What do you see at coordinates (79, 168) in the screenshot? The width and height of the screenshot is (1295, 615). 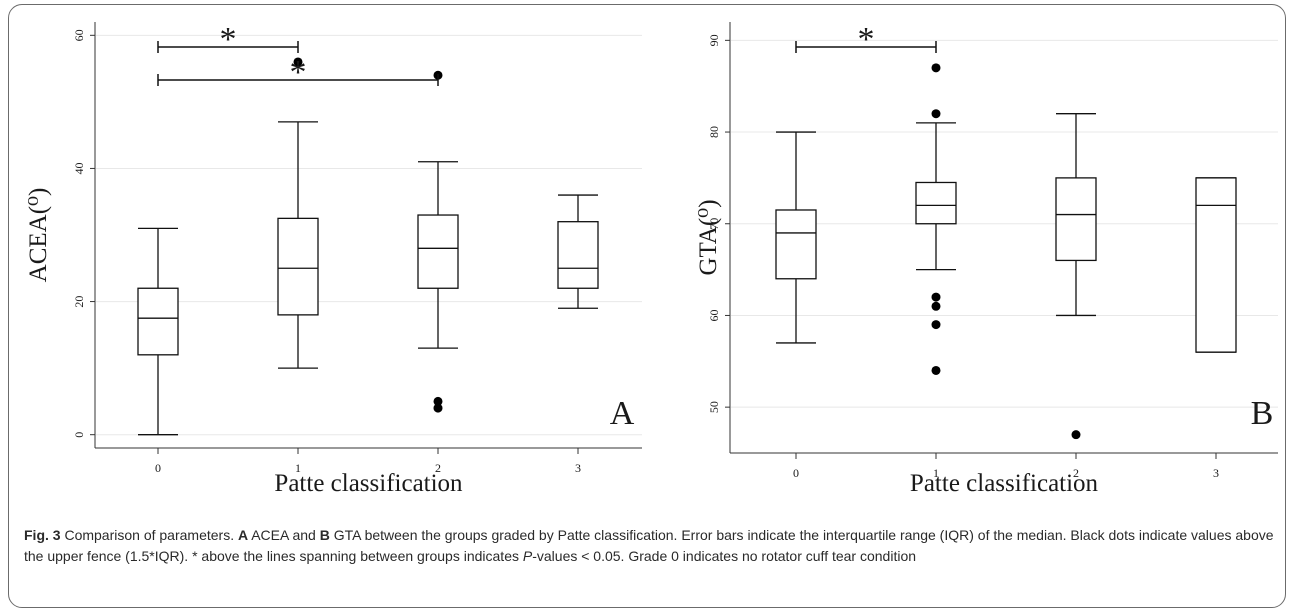 I see `y-tick-label: 40` at bounding box center [79, 168].